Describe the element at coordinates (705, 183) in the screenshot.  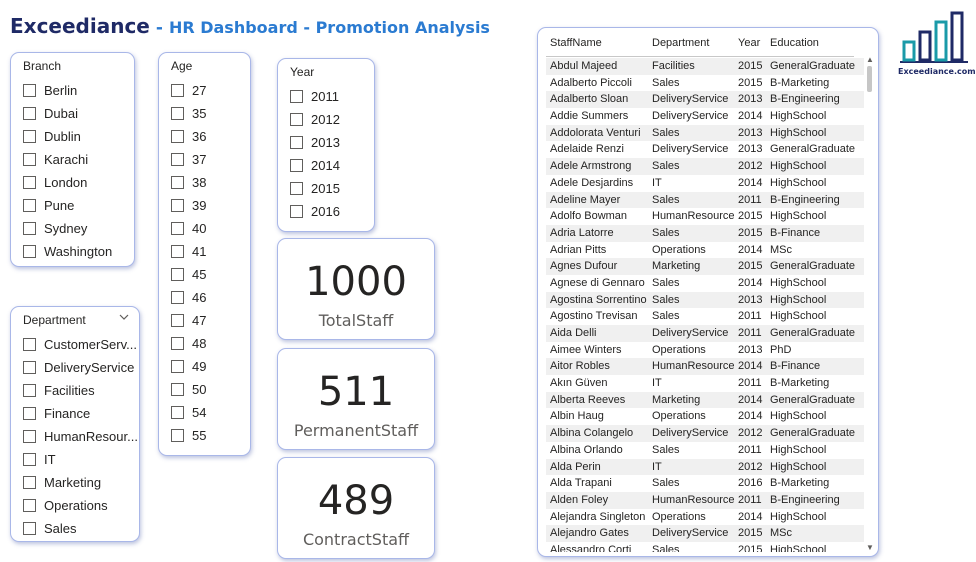
I see `table-row: Adele Desjardins IT 2014 HighSchool` at that location.